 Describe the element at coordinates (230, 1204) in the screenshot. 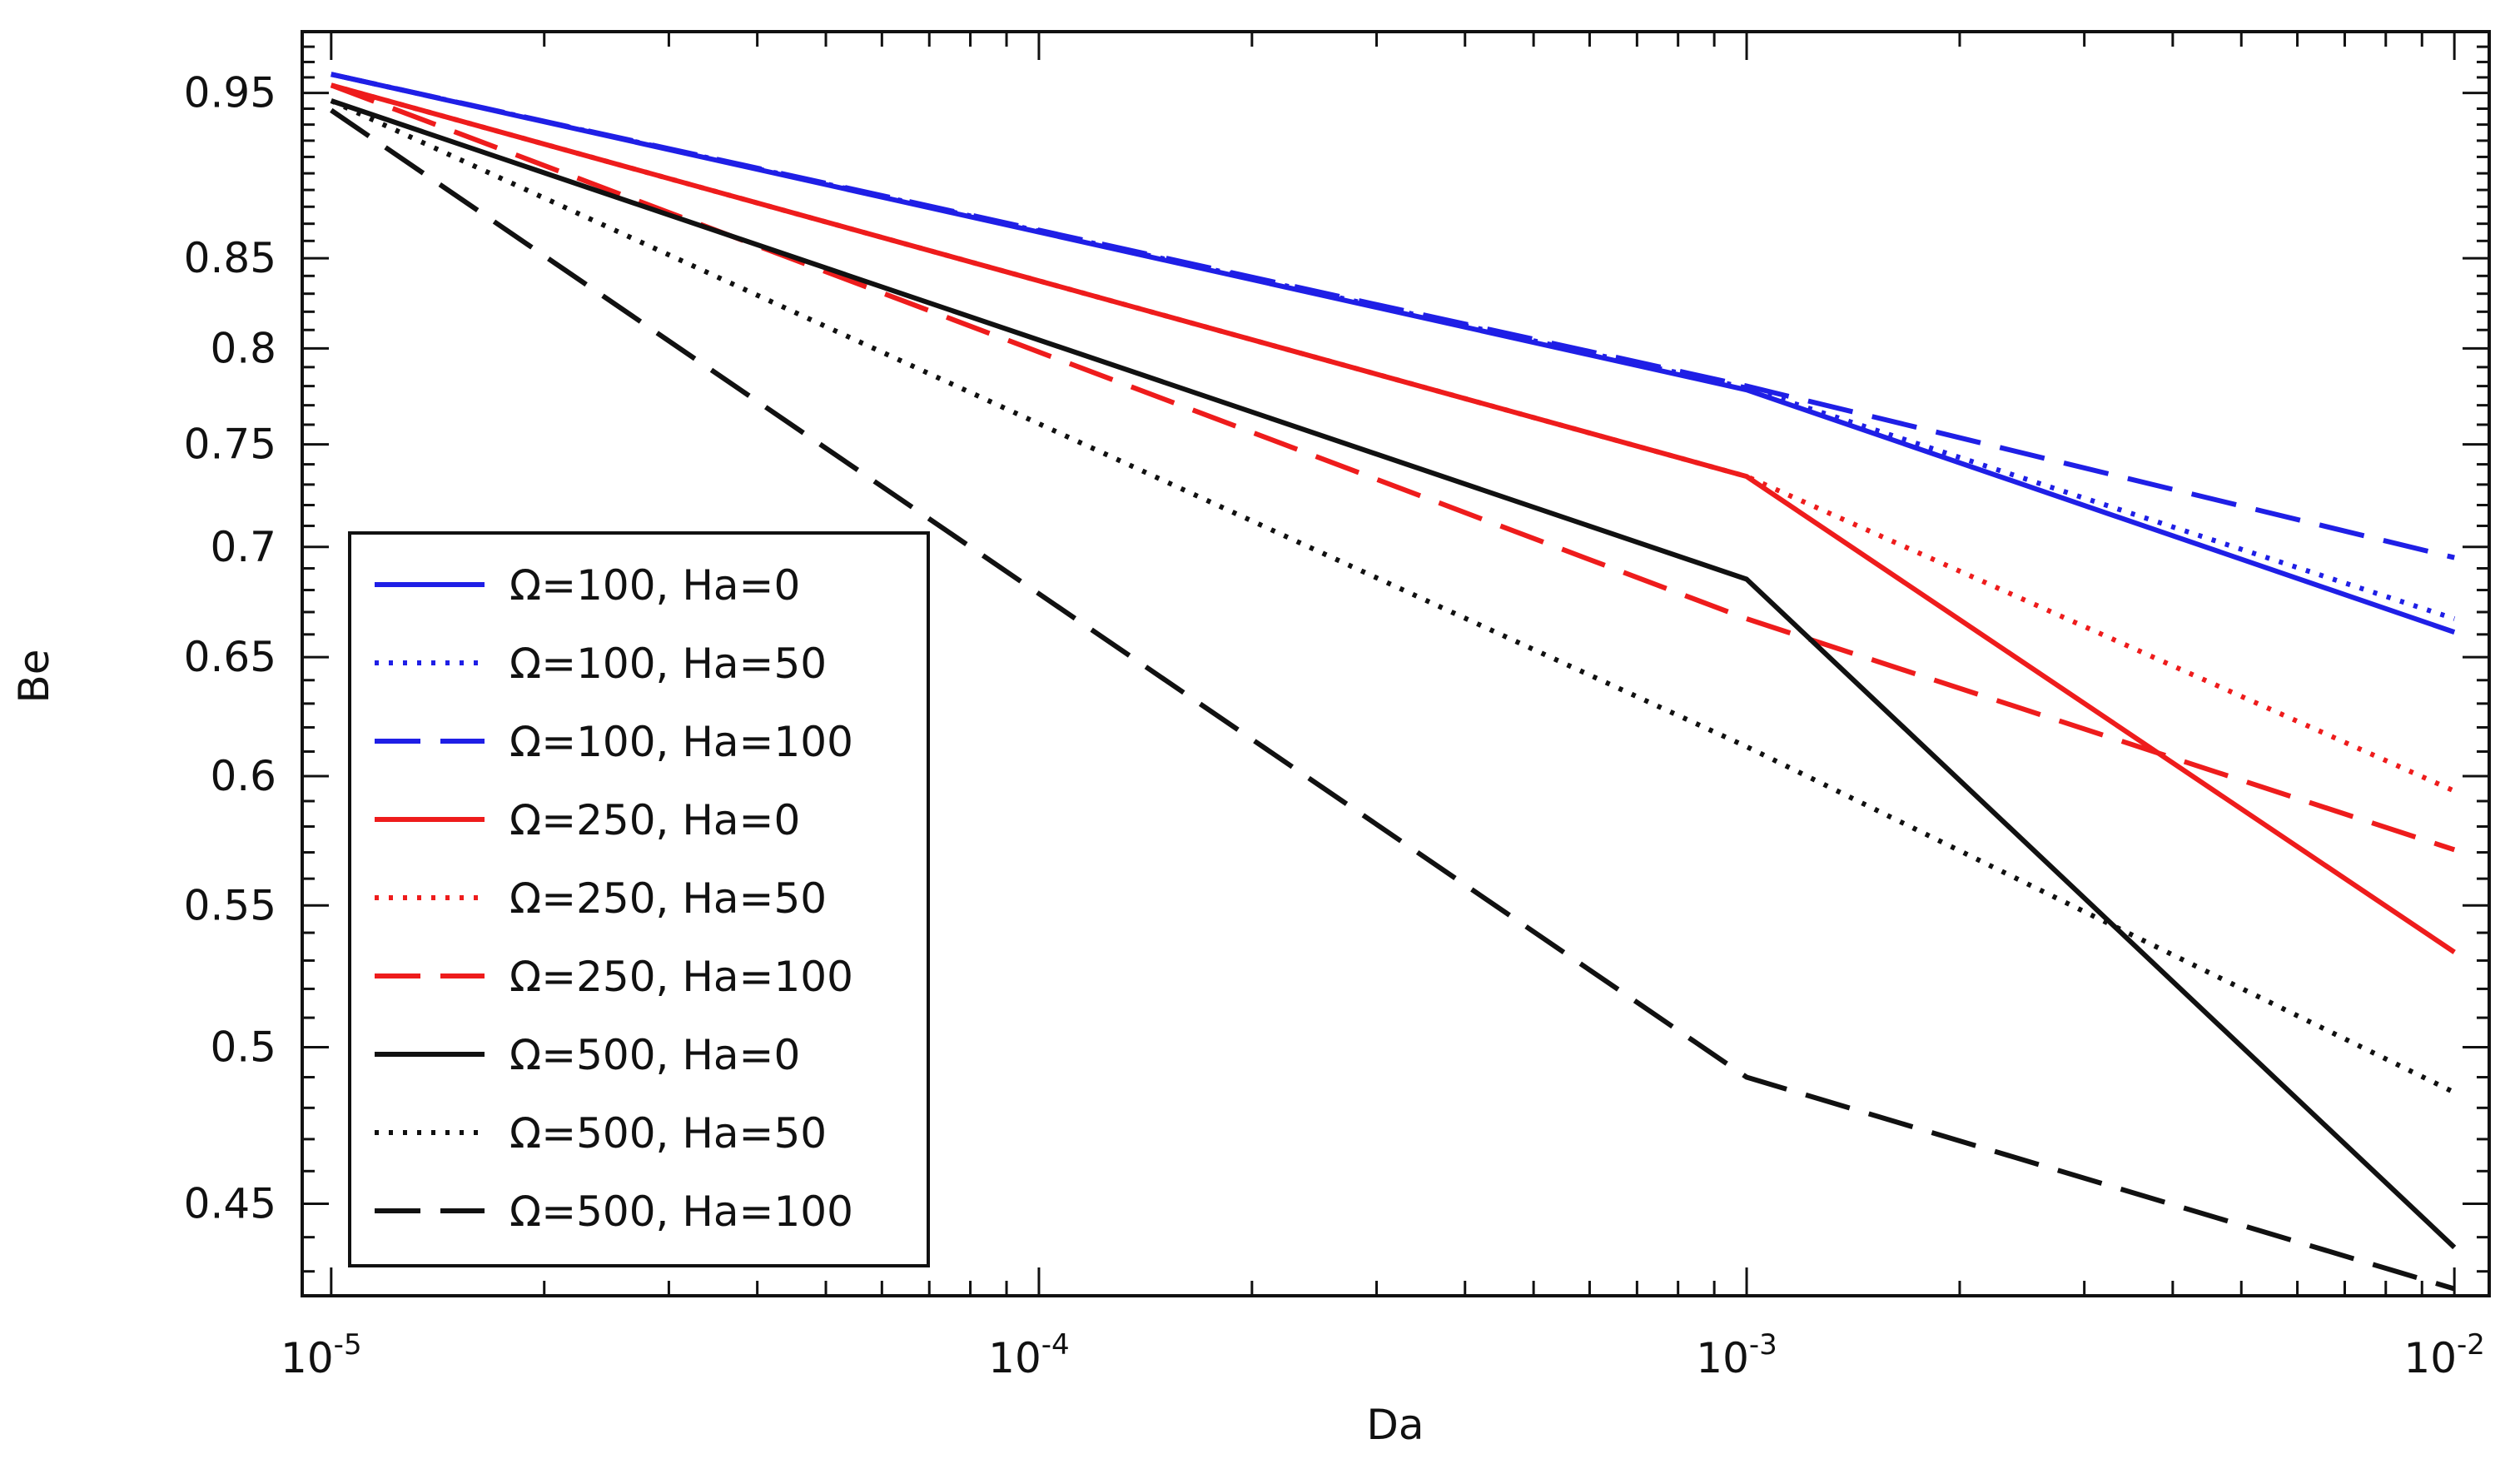

I see `y-tick-label: 0.45` at that location.